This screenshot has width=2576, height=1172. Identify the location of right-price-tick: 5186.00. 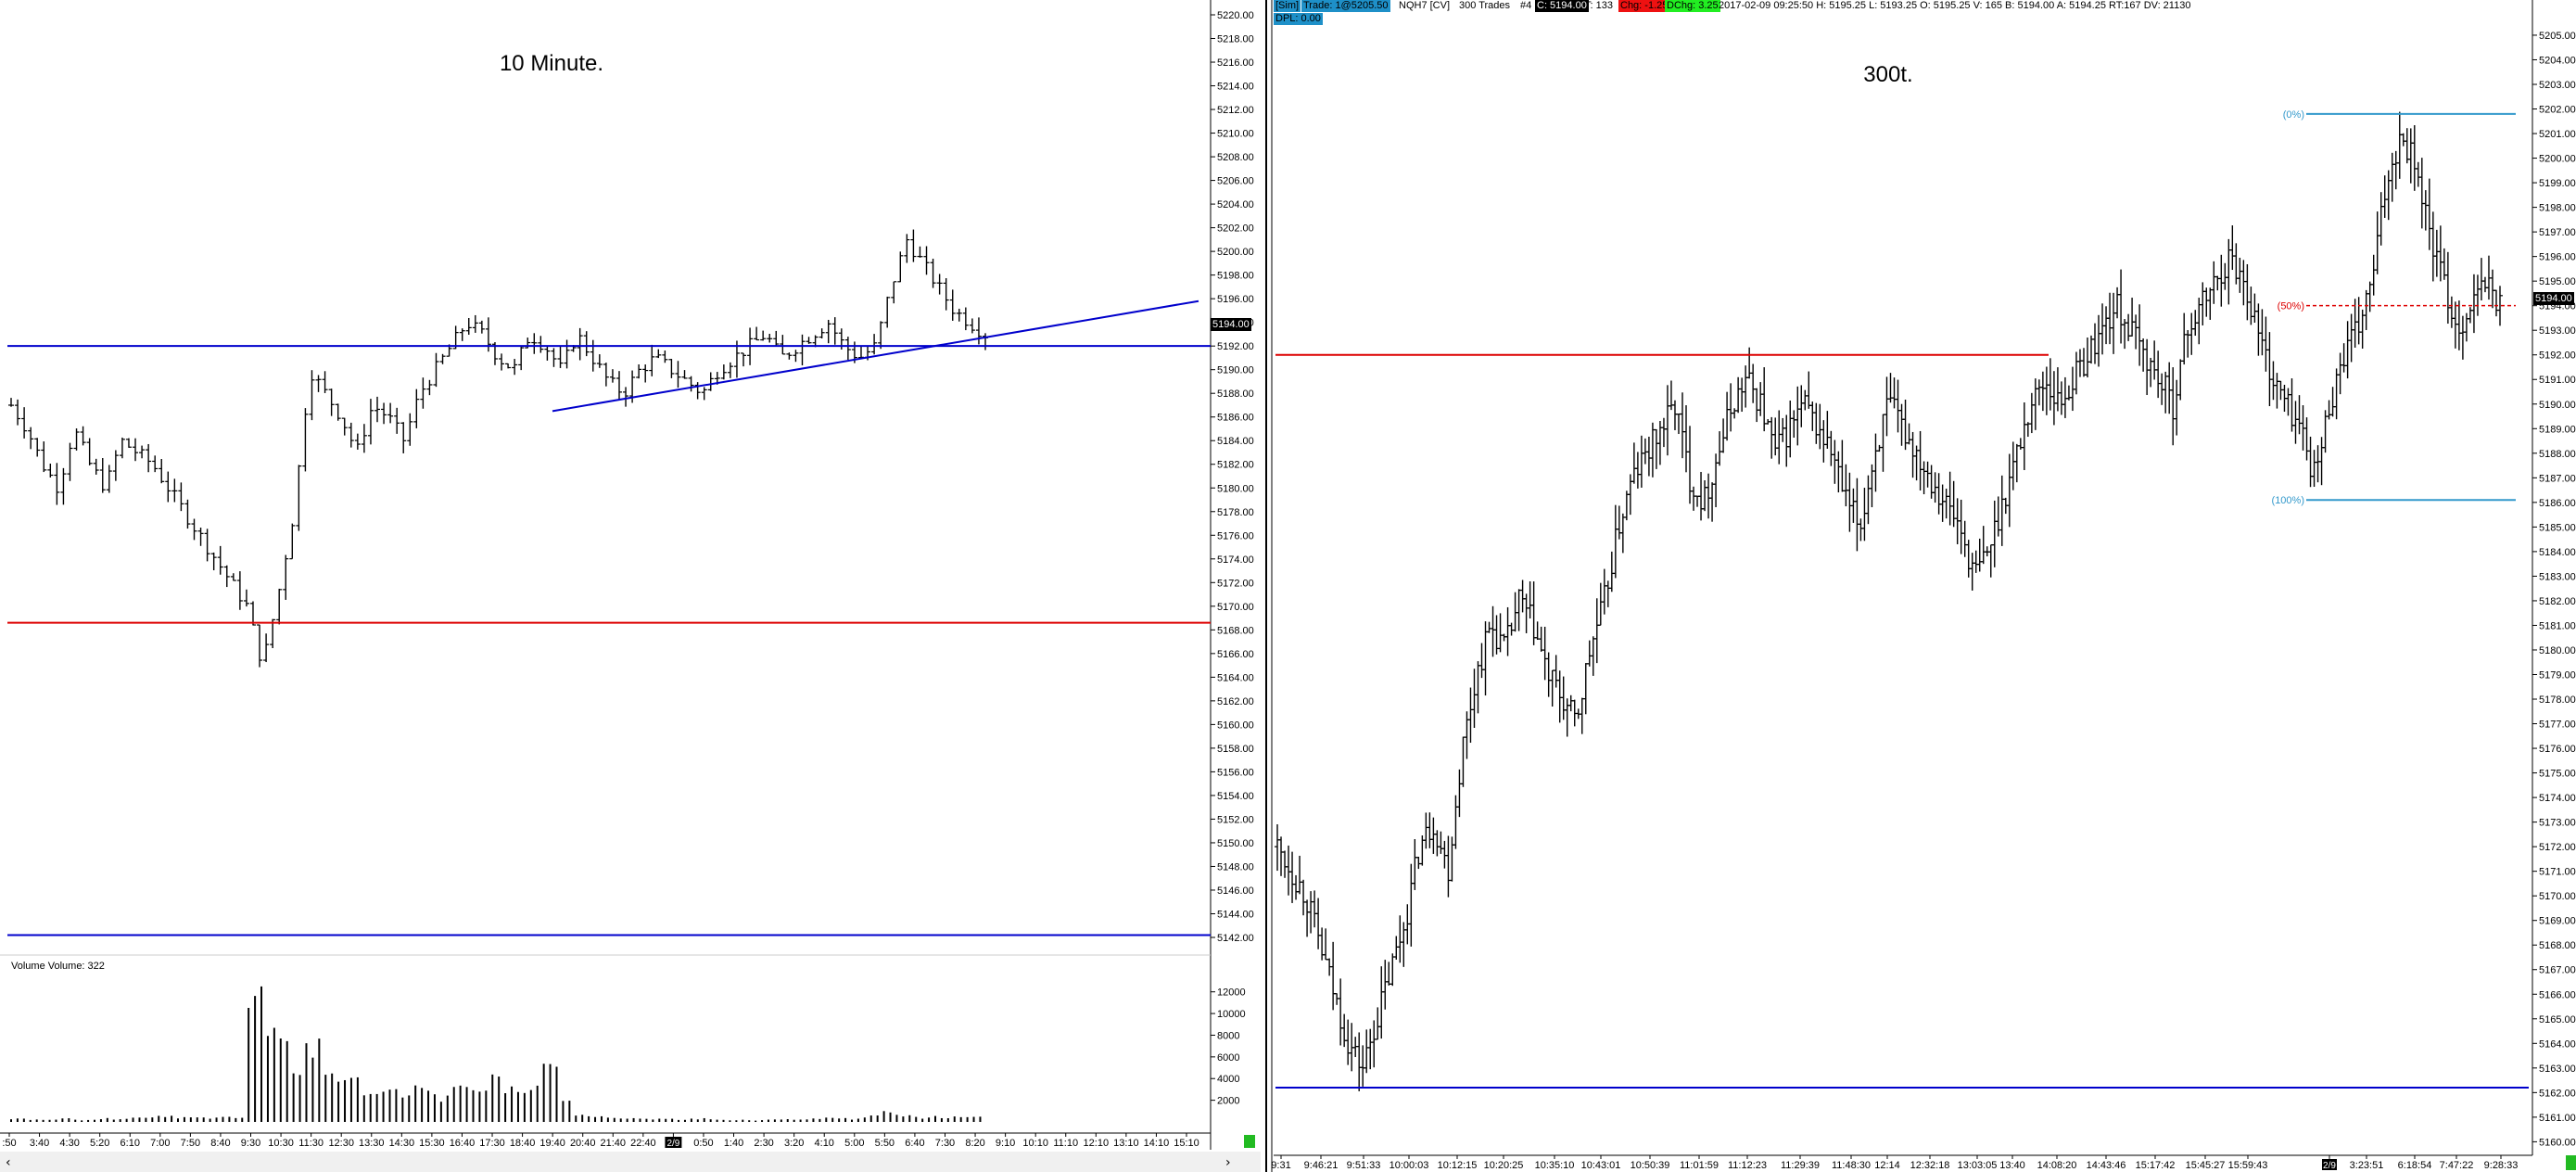
(2557, 503).